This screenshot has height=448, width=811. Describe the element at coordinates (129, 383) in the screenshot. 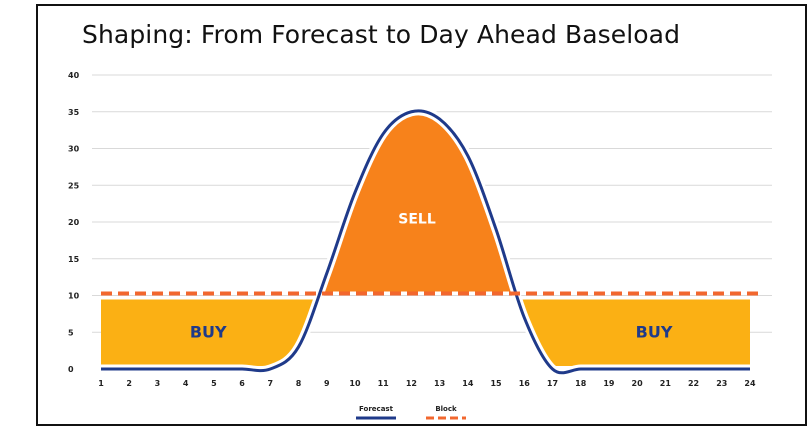

I see `x-tick-label: 2` at that location.